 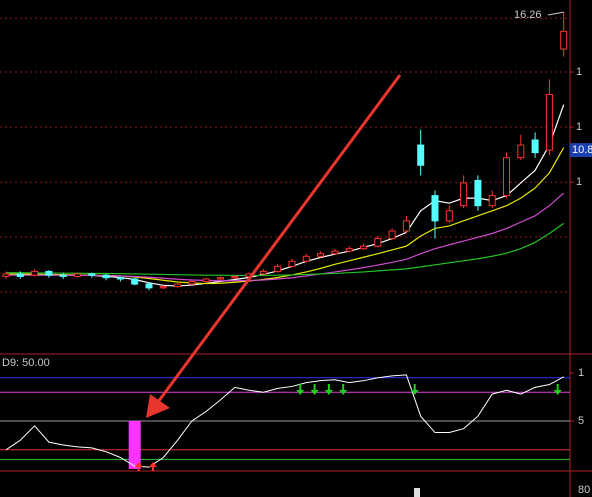 I want to click on price-marker-box, so click(x=581, y=150).